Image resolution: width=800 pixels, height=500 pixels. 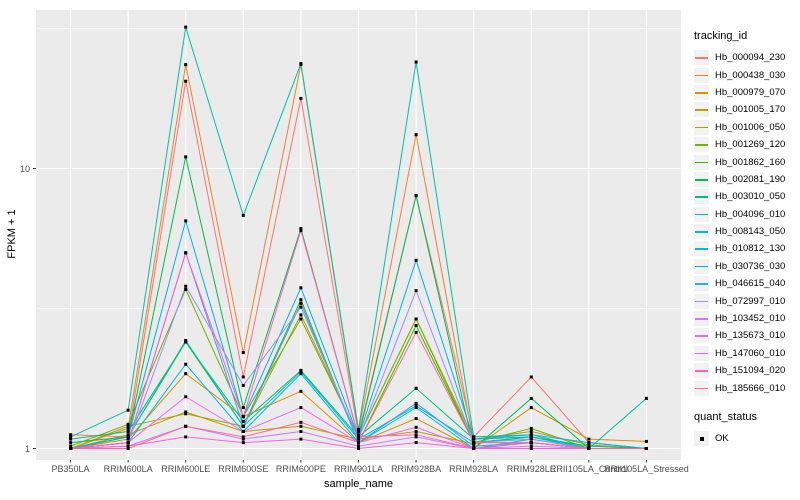 What do you see at coordinates (243, 469) in the screenshot?
I see `x-tick-label: RRIM600SE` at bounding box center [243, 469].